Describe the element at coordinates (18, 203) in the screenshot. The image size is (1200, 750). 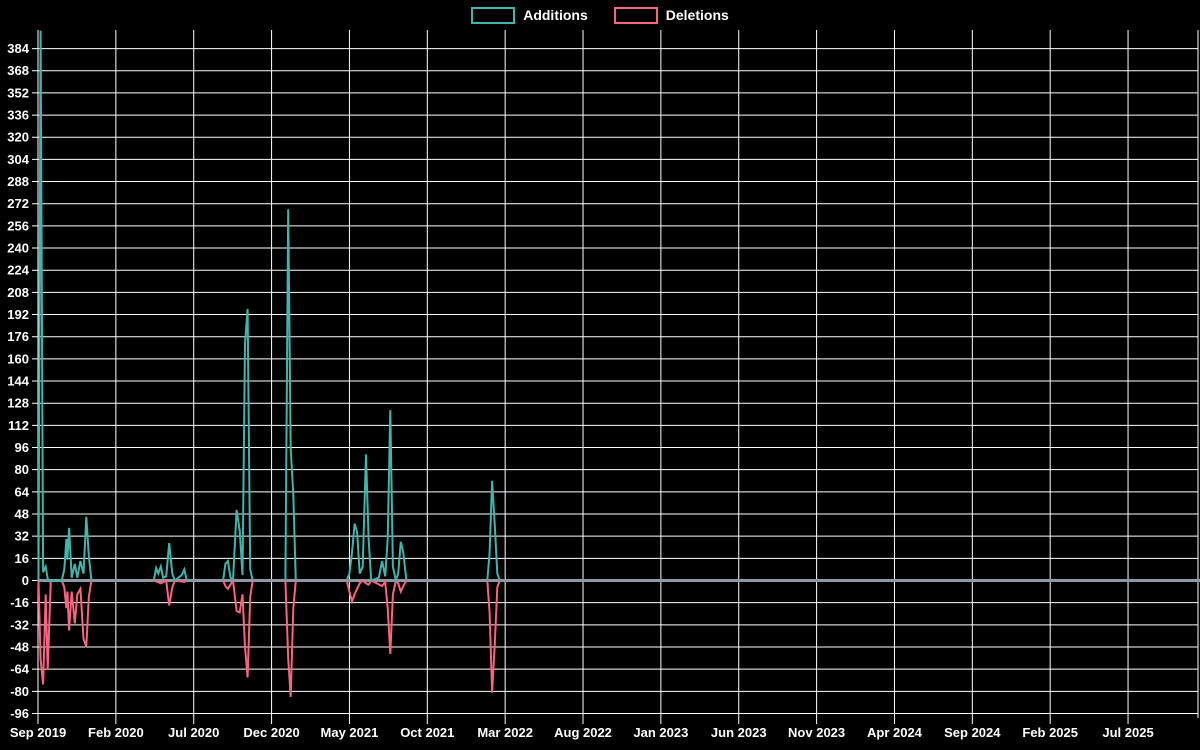
I see `y-tick-label: 272` at that location.